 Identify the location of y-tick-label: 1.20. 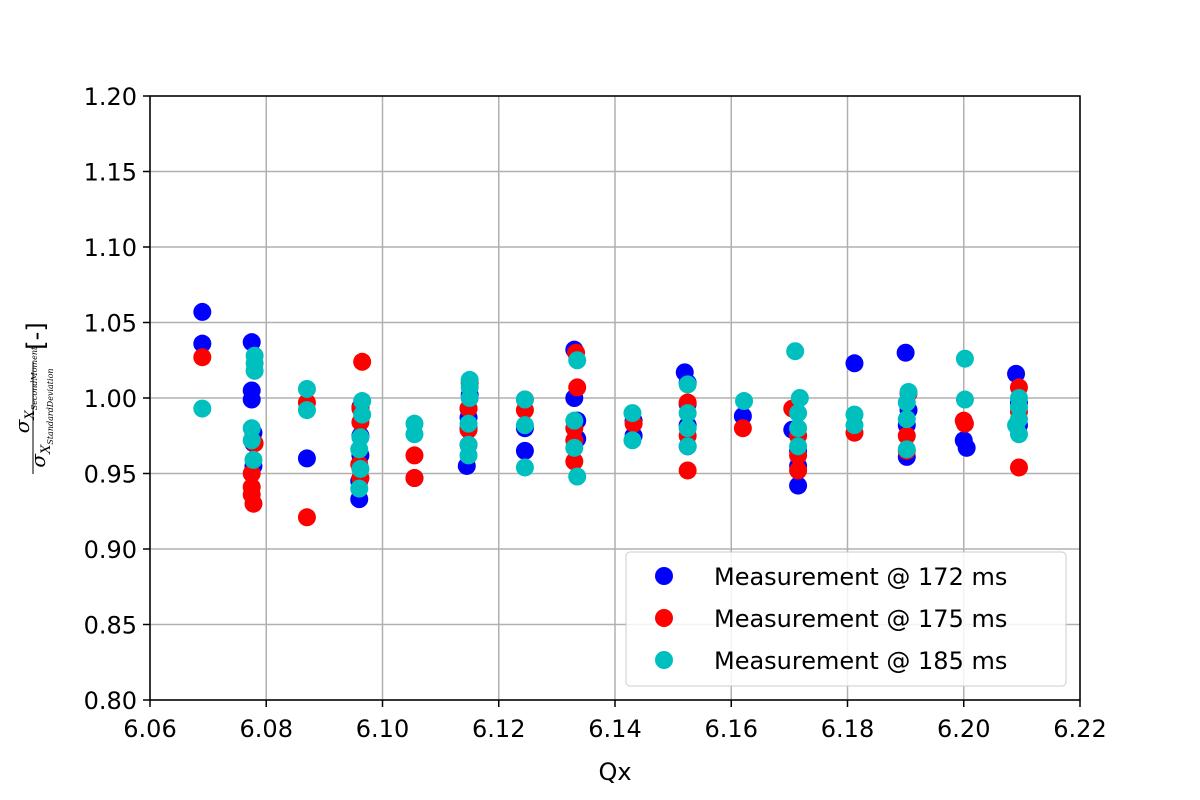
(110, 97).